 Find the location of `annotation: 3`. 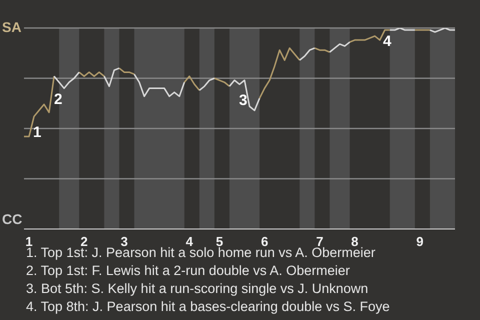

annotation: 3 is located at coordinates (243, 100).